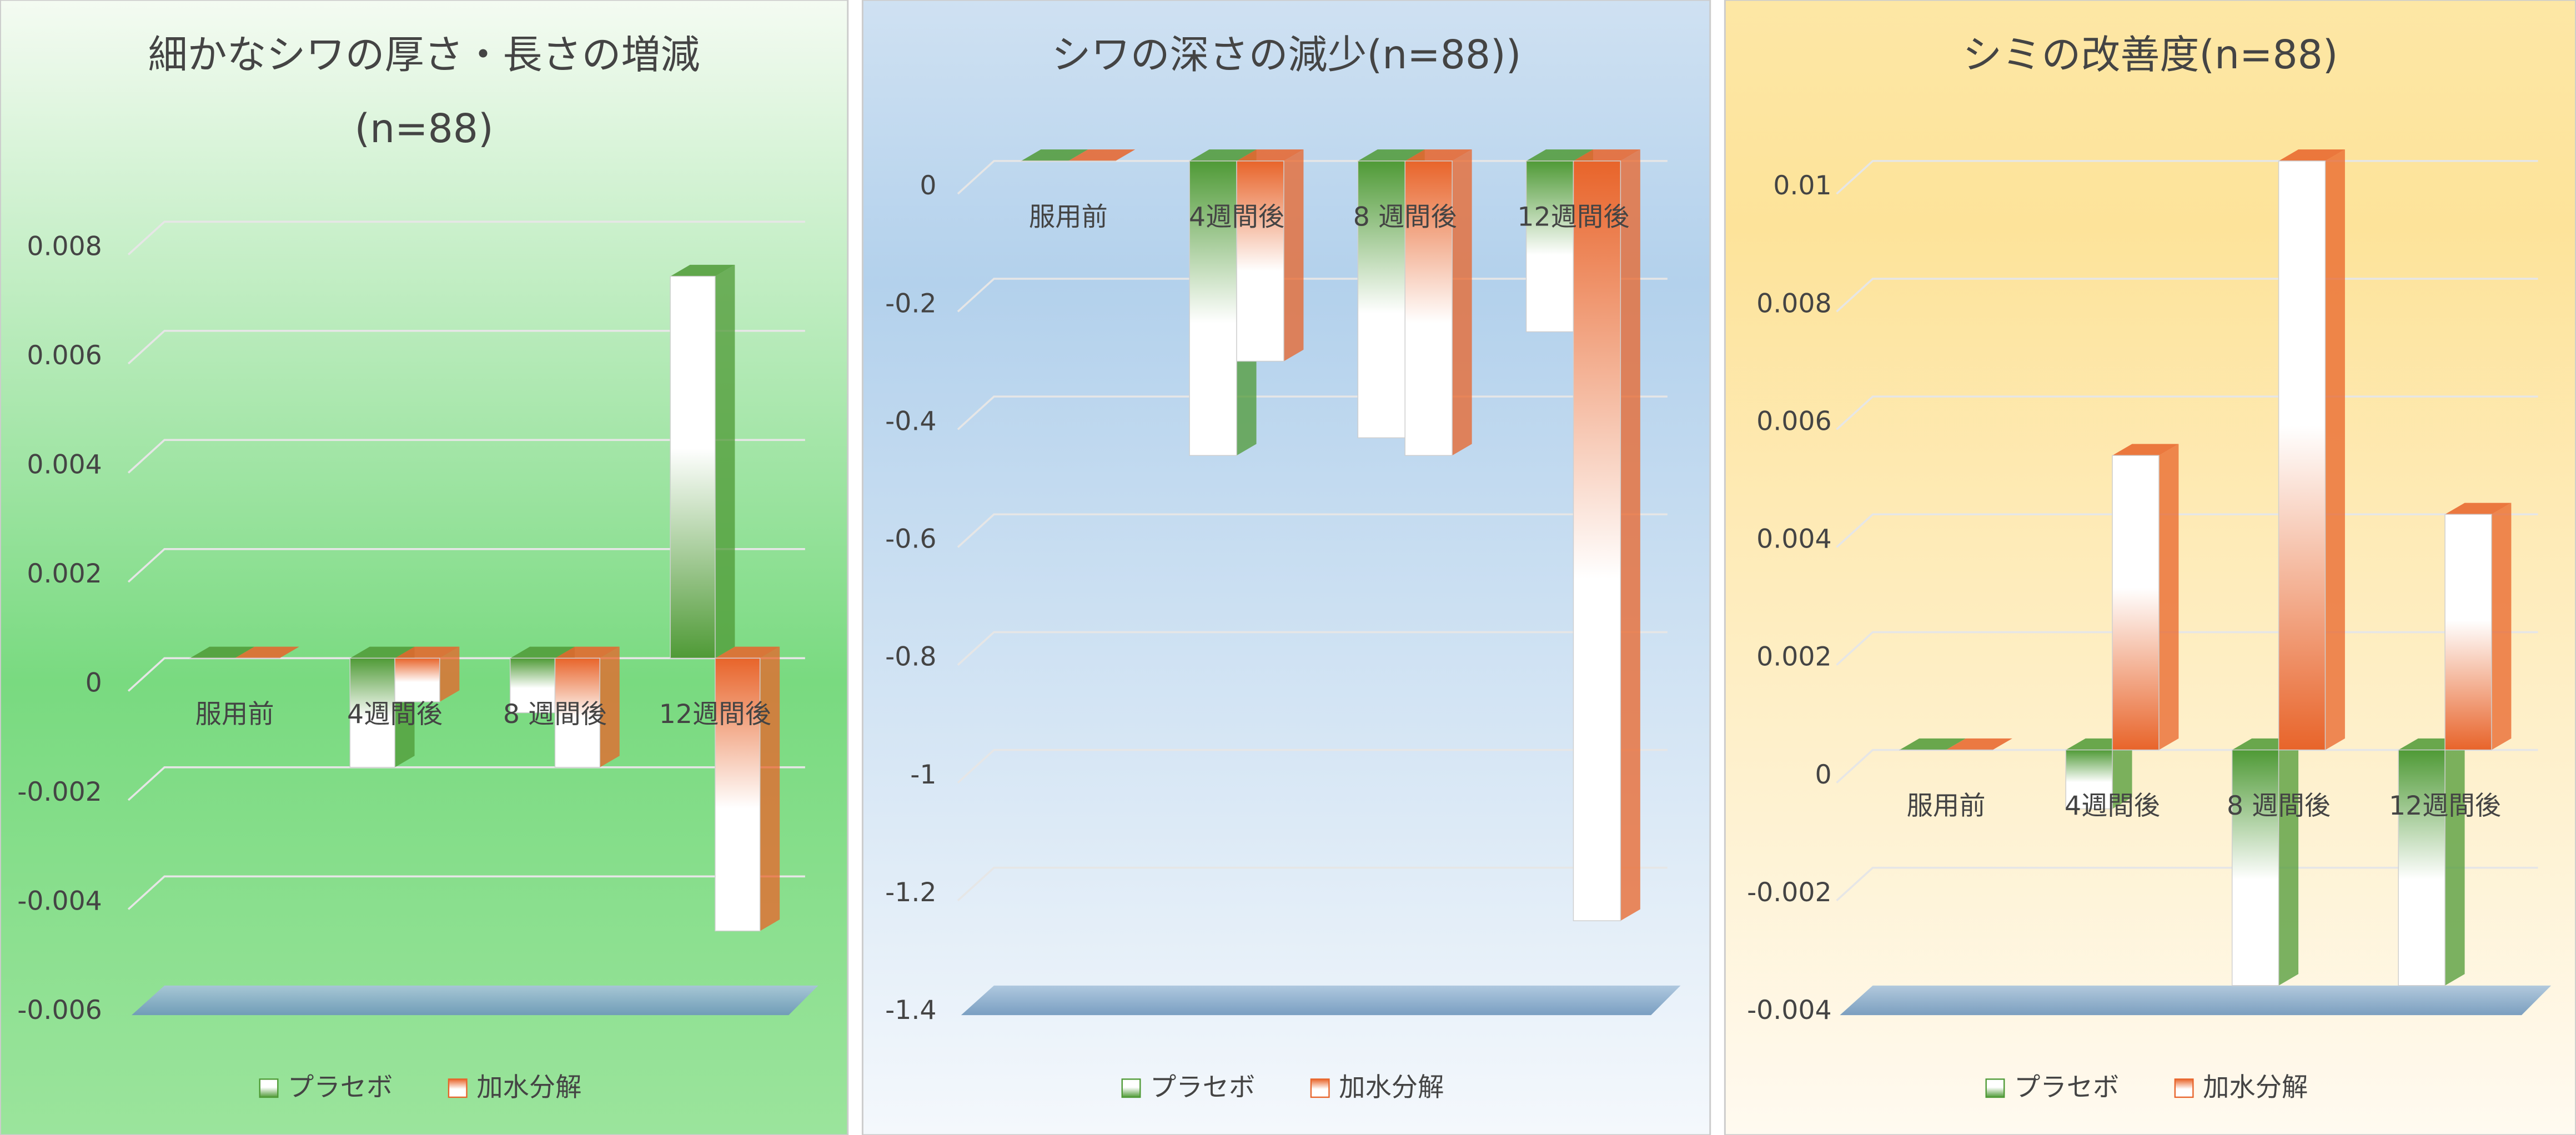 This screenshot has width=2576, height=1135. Describe the element at coordinates (2150, 55) in the screenshot. I see `chart-title: シミの改善度(n=88)` at that location.